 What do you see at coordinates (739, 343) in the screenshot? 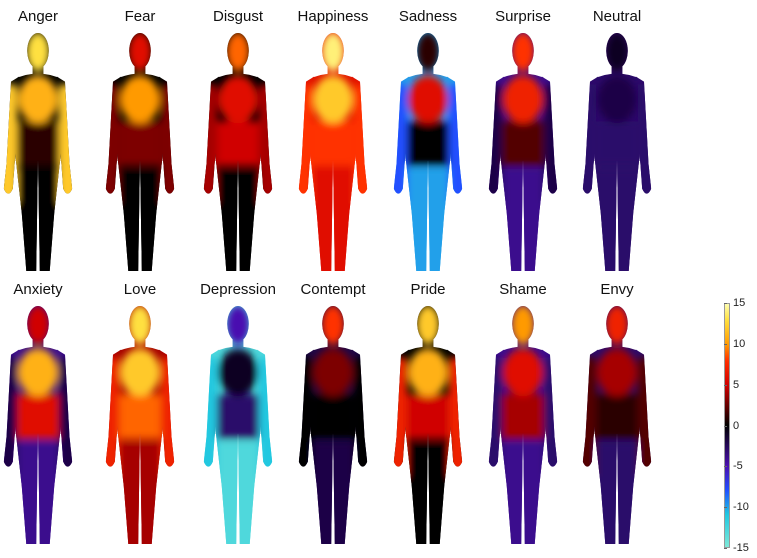
I see `colorbar-tick-label: 10` at bounding box center [739, 343].